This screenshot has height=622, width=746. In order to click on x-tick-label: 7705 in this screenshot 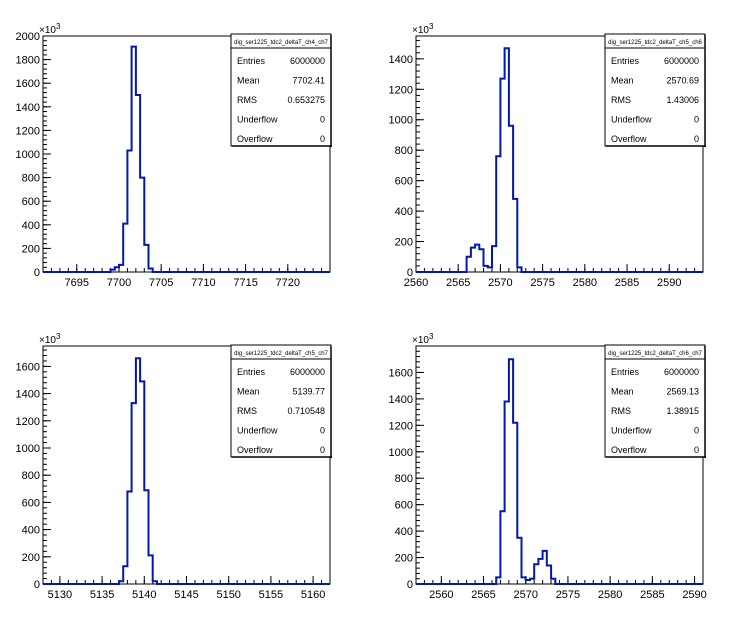, I will do `click(161, 283)`.